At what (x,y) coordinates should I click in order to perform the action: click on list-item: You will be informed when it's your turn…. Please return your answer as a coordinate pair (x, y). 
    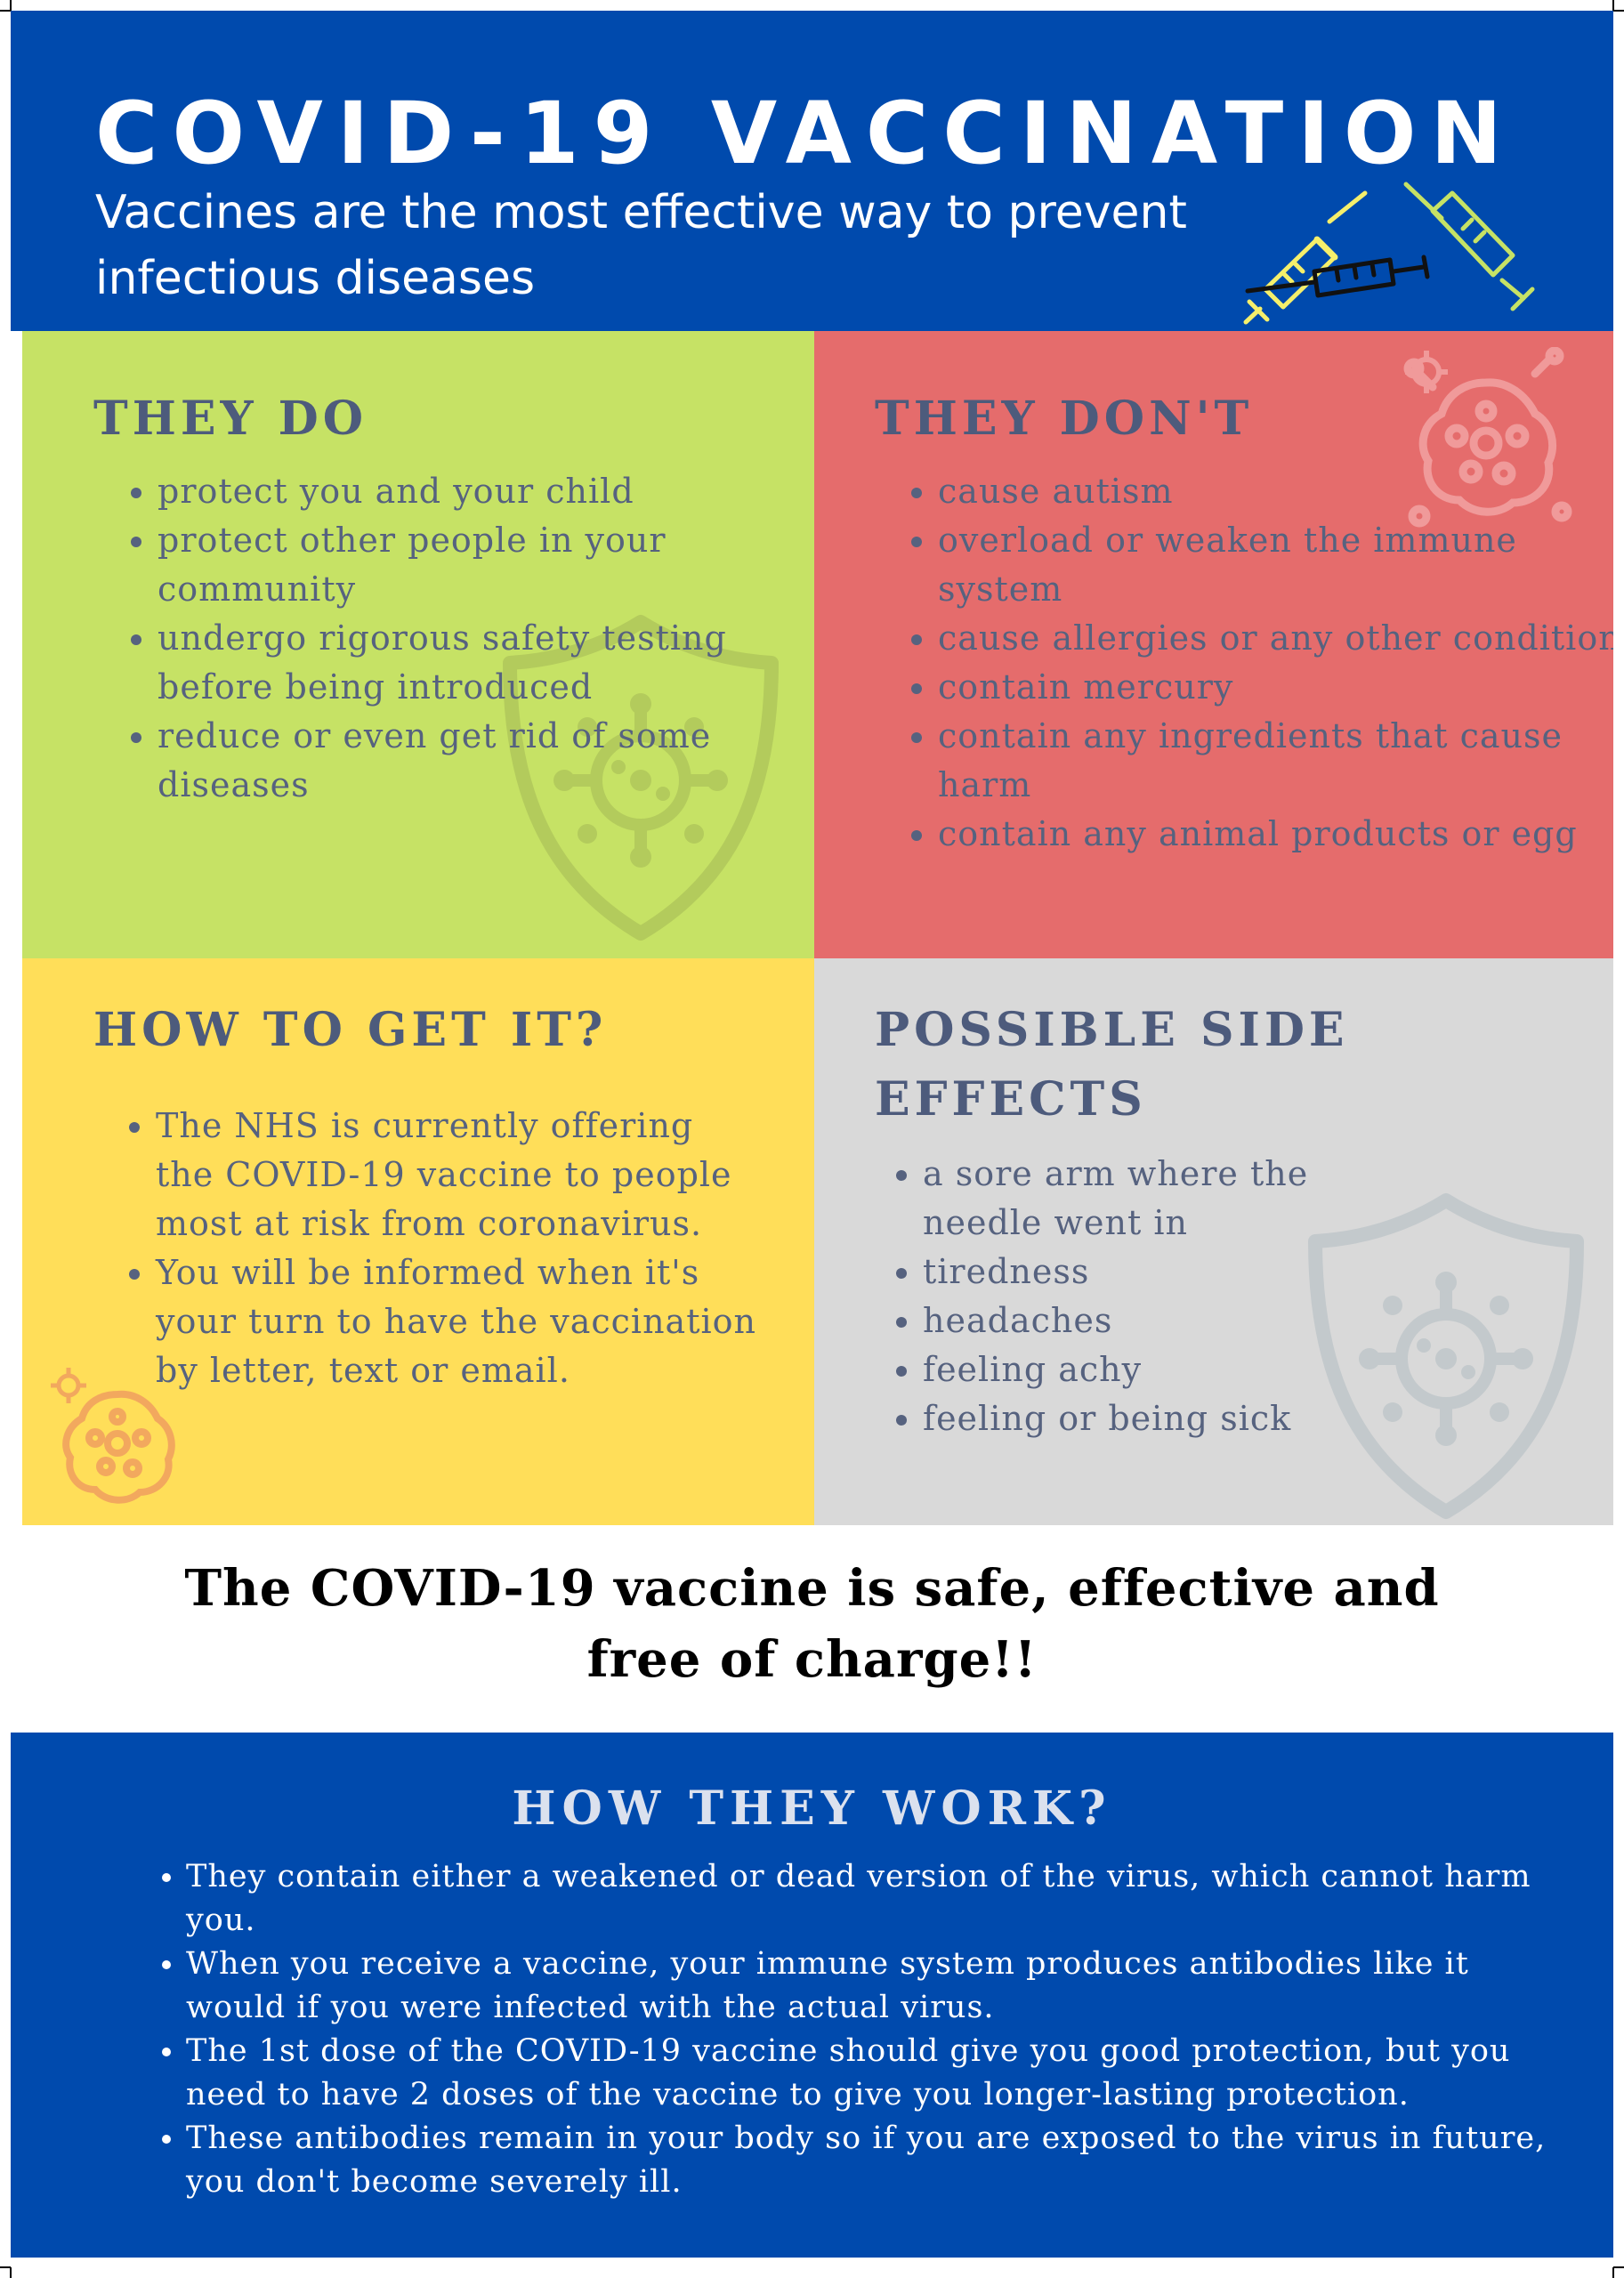
    Looking at the image, I should click on (458, 1322).